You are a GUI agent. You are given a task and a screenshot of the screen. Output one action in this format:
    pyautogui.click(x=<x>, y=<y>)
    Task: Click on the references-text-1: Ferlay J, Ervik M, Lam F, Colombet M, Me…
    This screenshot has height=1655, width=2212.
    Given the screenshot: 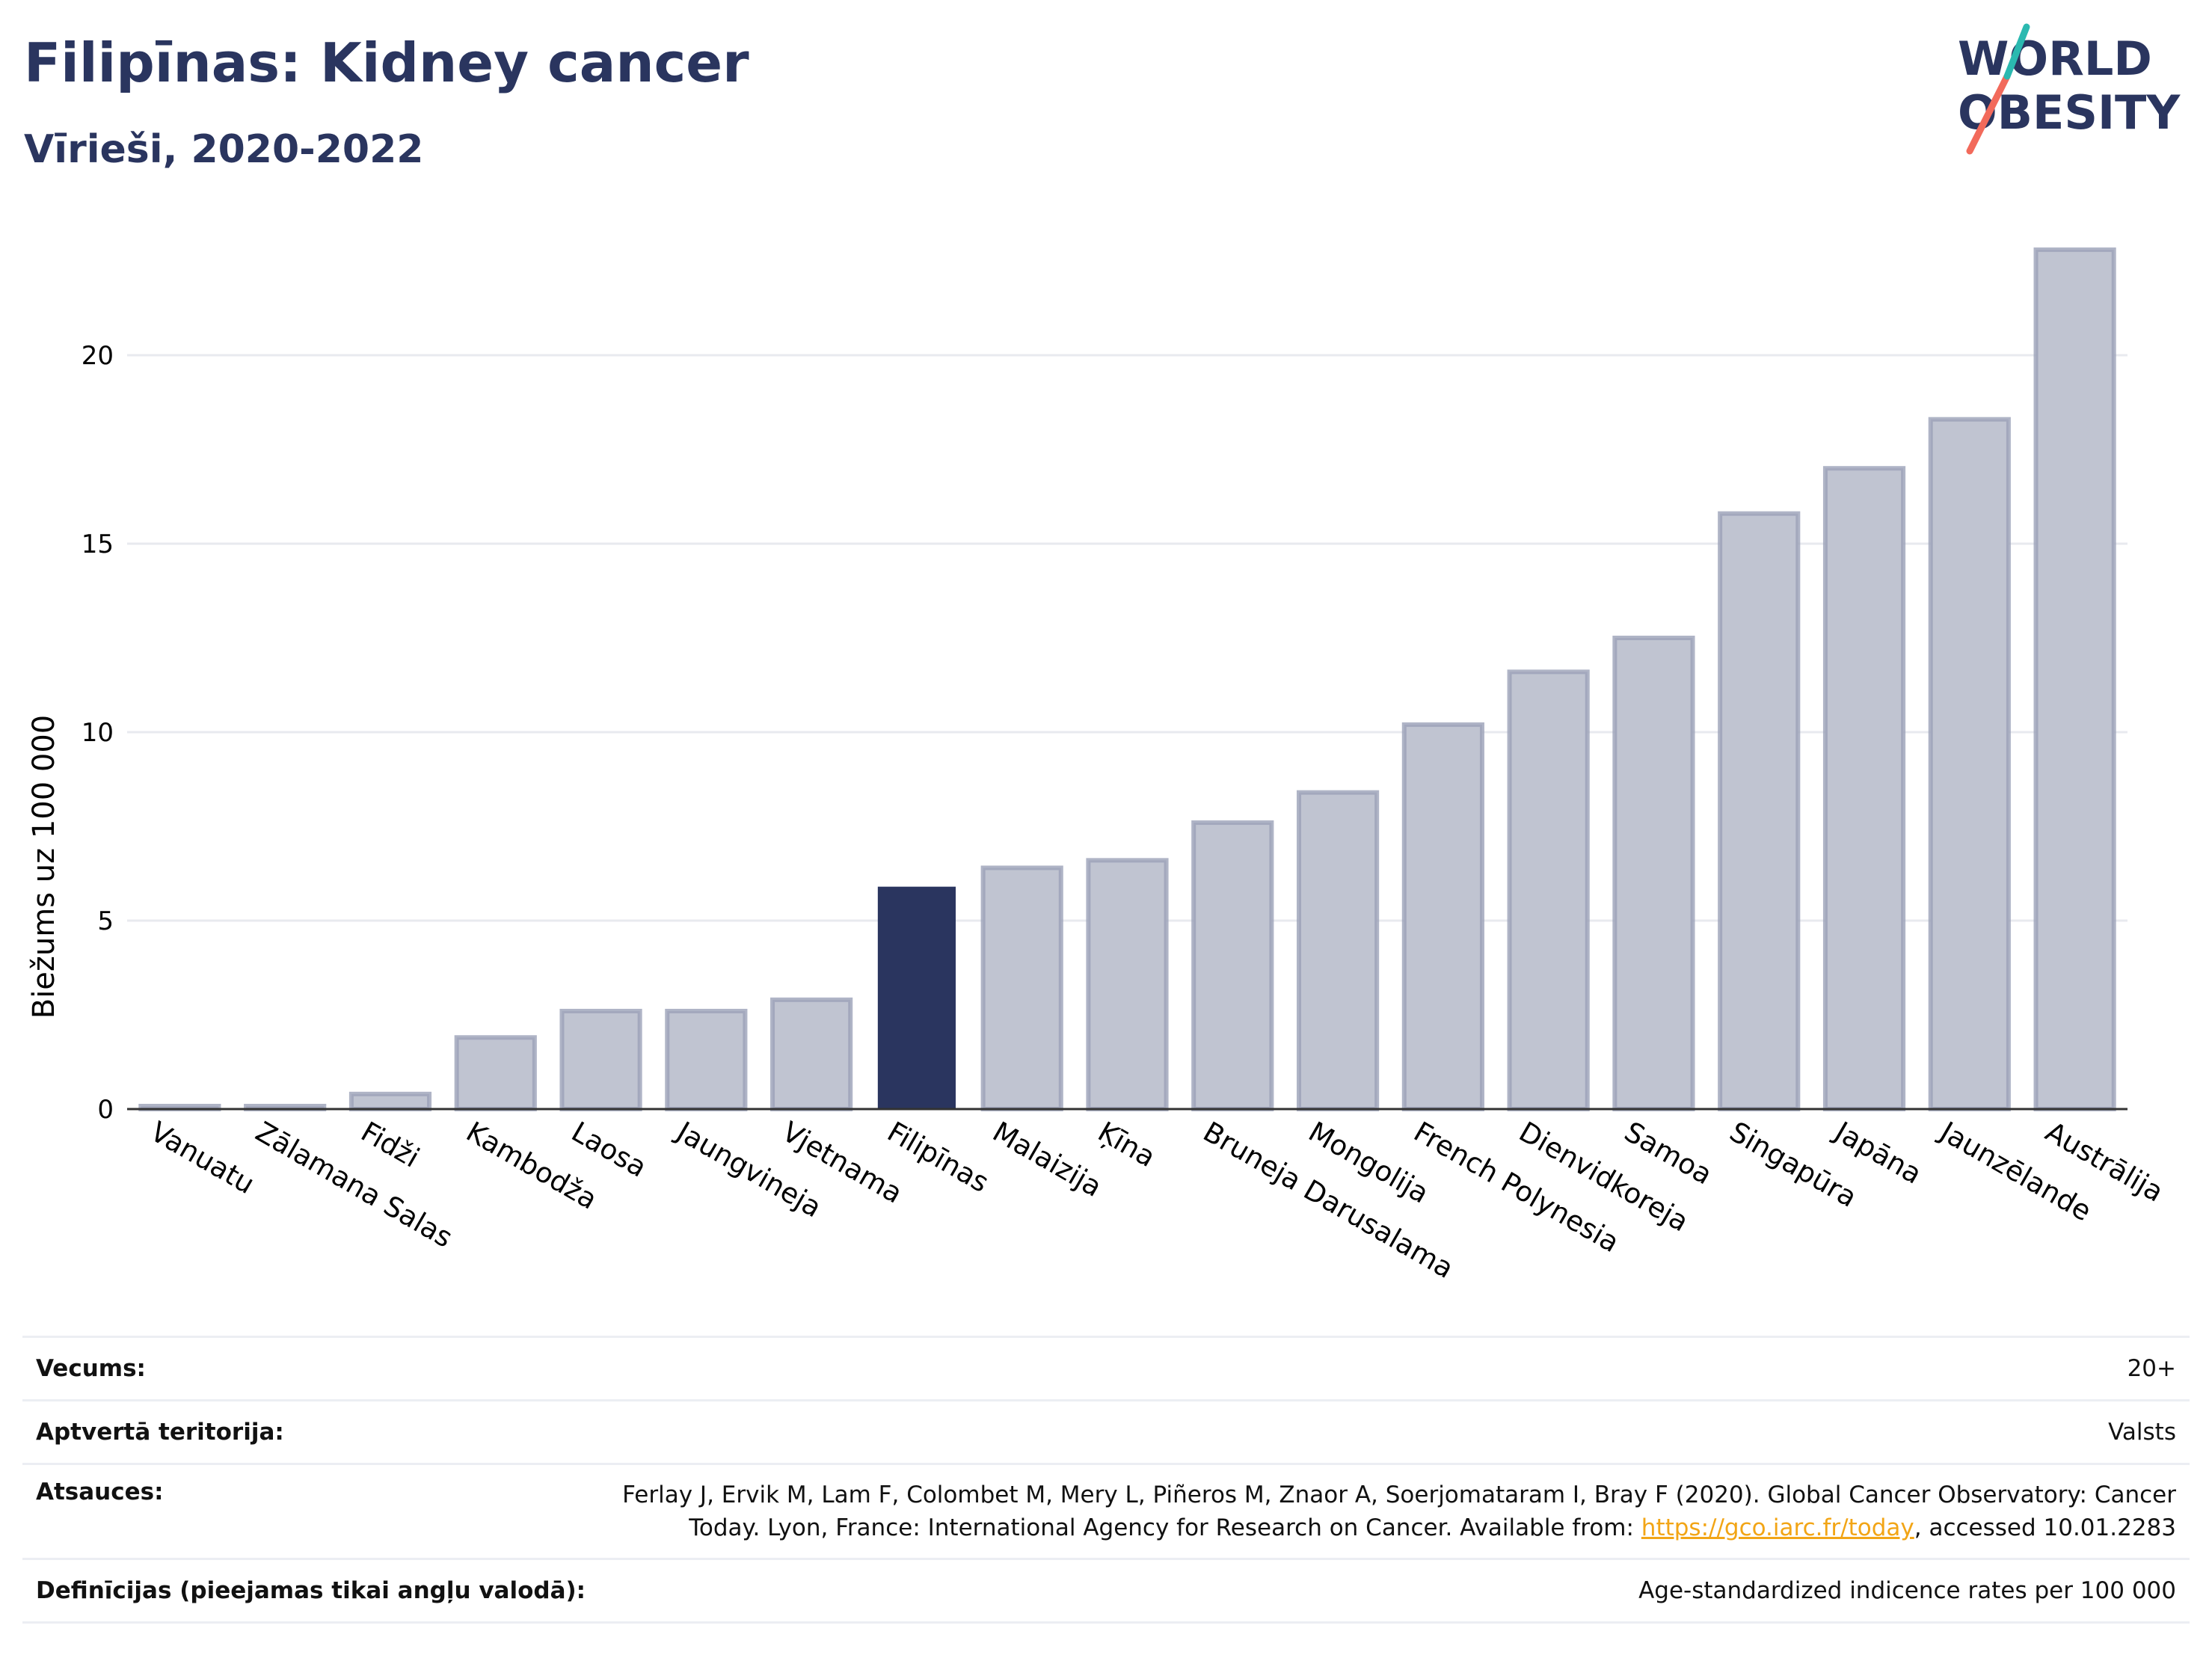 What is the action you would take?
    pyautogui.click(x=1399, y=1494)
    